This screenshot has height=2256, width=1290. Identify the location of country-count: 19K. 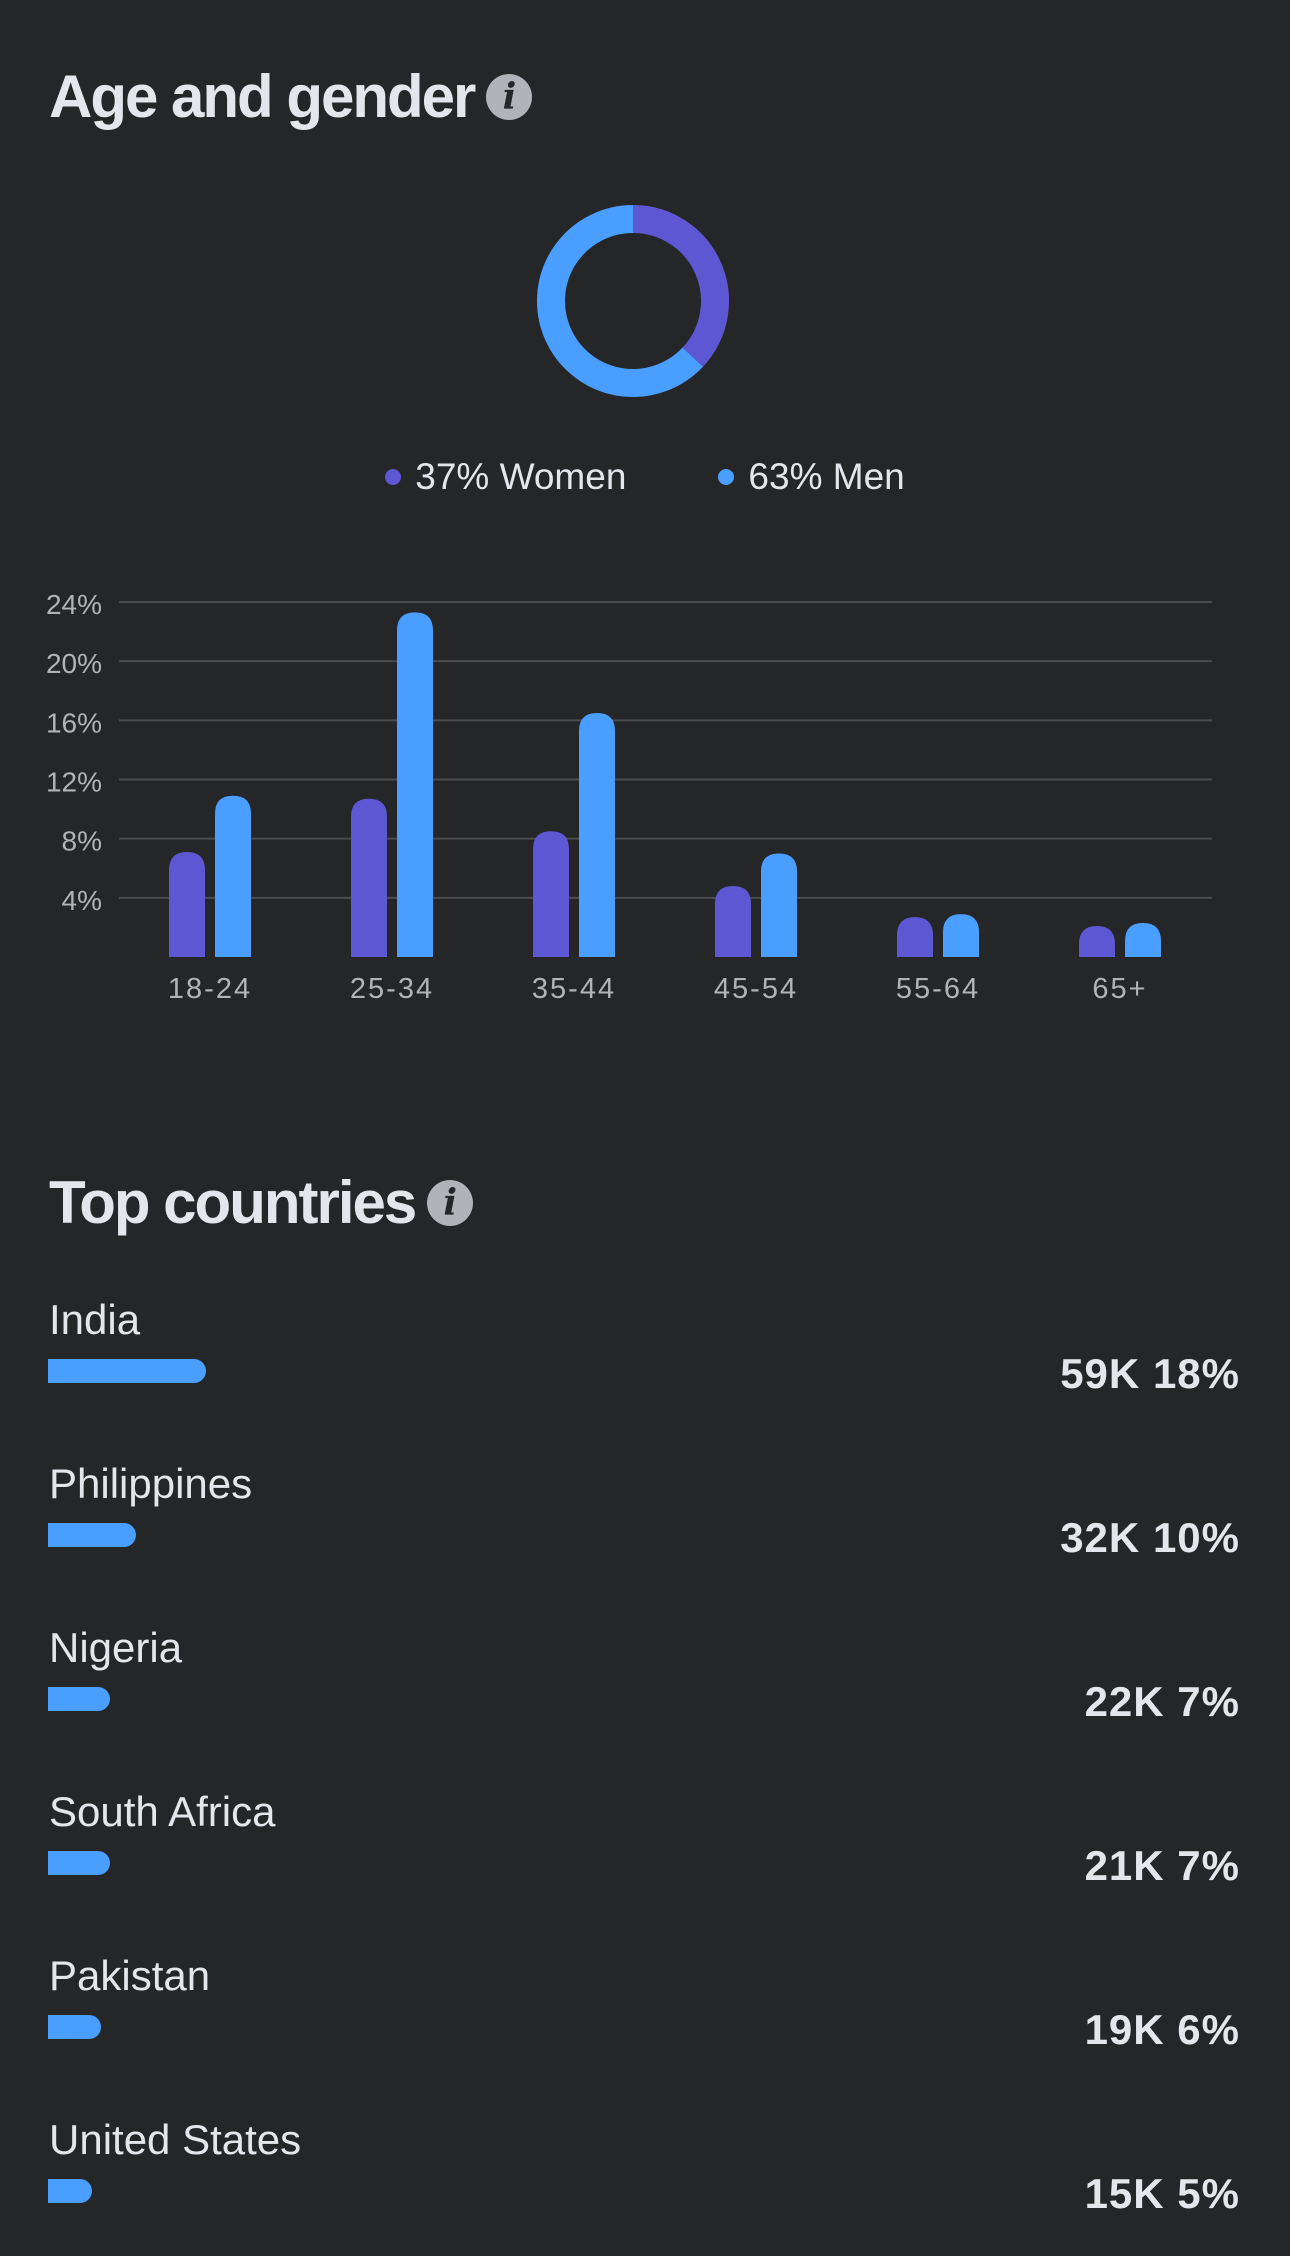
(1124, 2029).